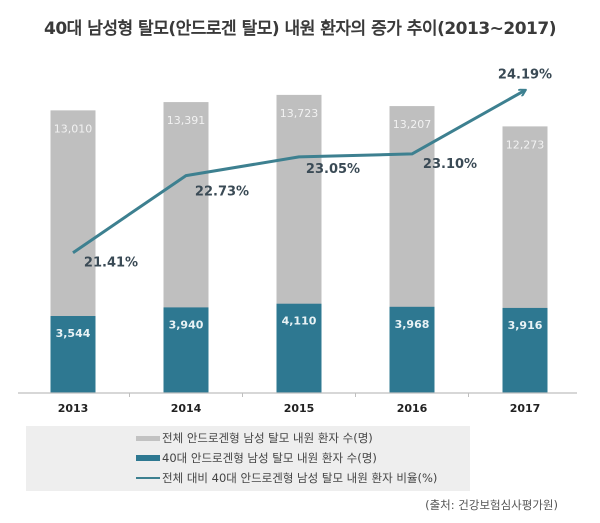 The height and width of the screenshot is (523, 600). Describe the element at coordinates (412, 349) in the screenshot. I see `bar-forty-2016` at that location.